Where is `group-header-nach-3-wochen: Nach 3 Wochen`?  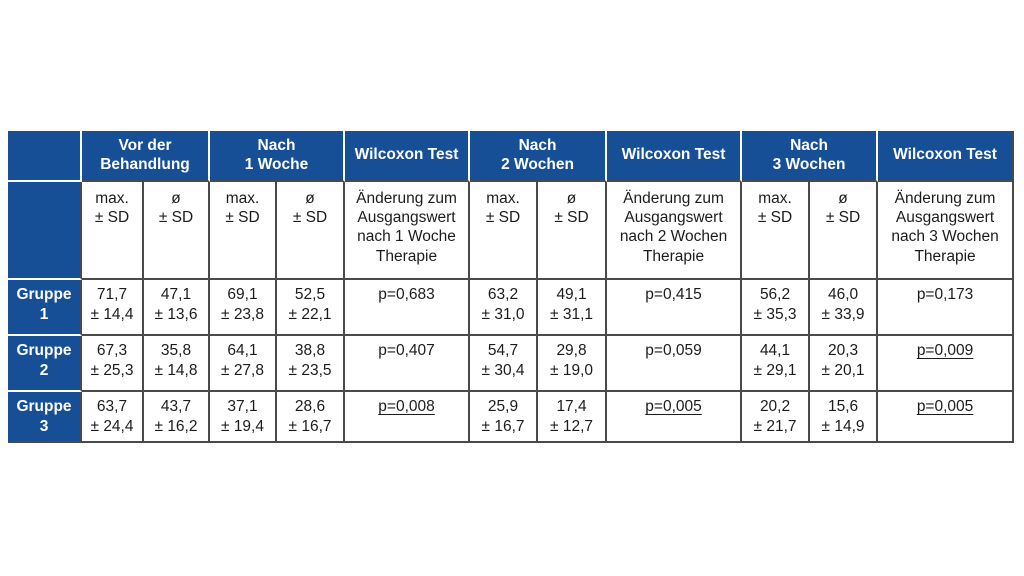
group-header-nach-3-wochen: Nach 3 Wochen is located at coordinates (810, 156).